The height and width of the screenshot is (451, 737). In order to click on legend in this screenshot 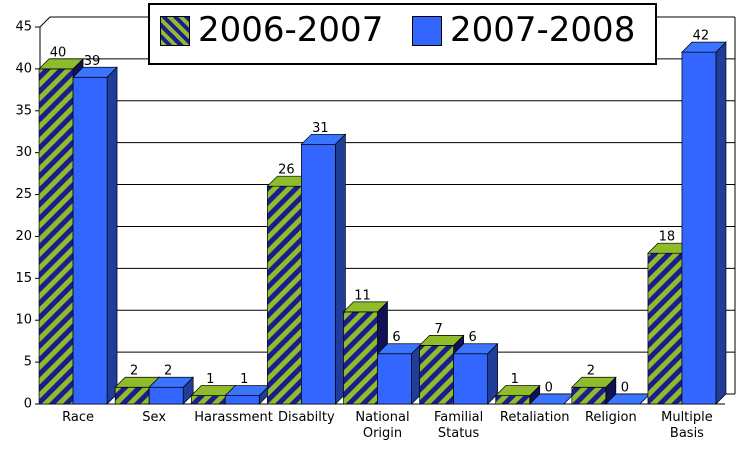, I will do `click(402, 34)`.